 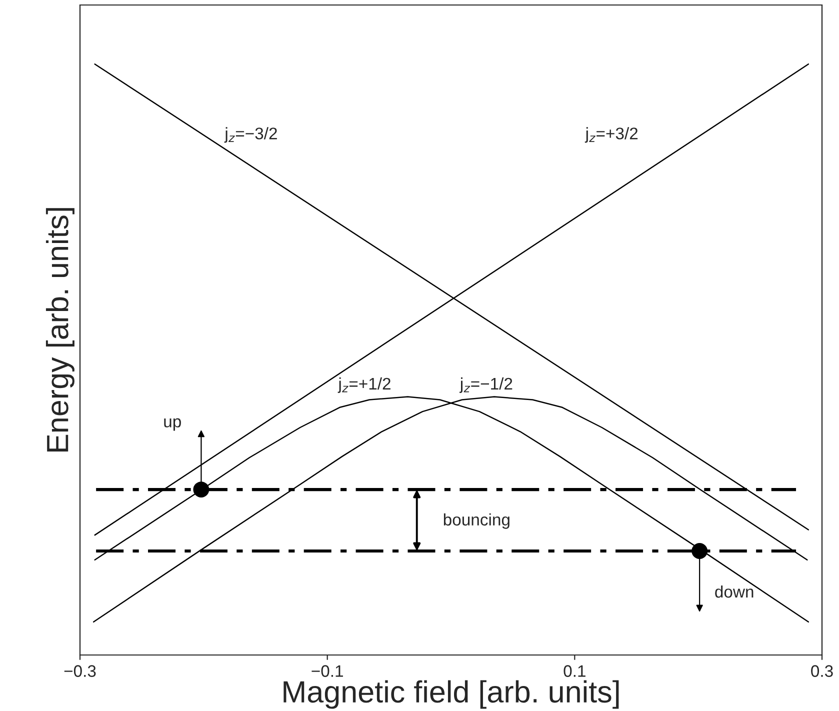 What do you see at coordinates (80, 671) in the screenshot?
I see `x-tick-label: −0.3` at bounding box center [80, 671].